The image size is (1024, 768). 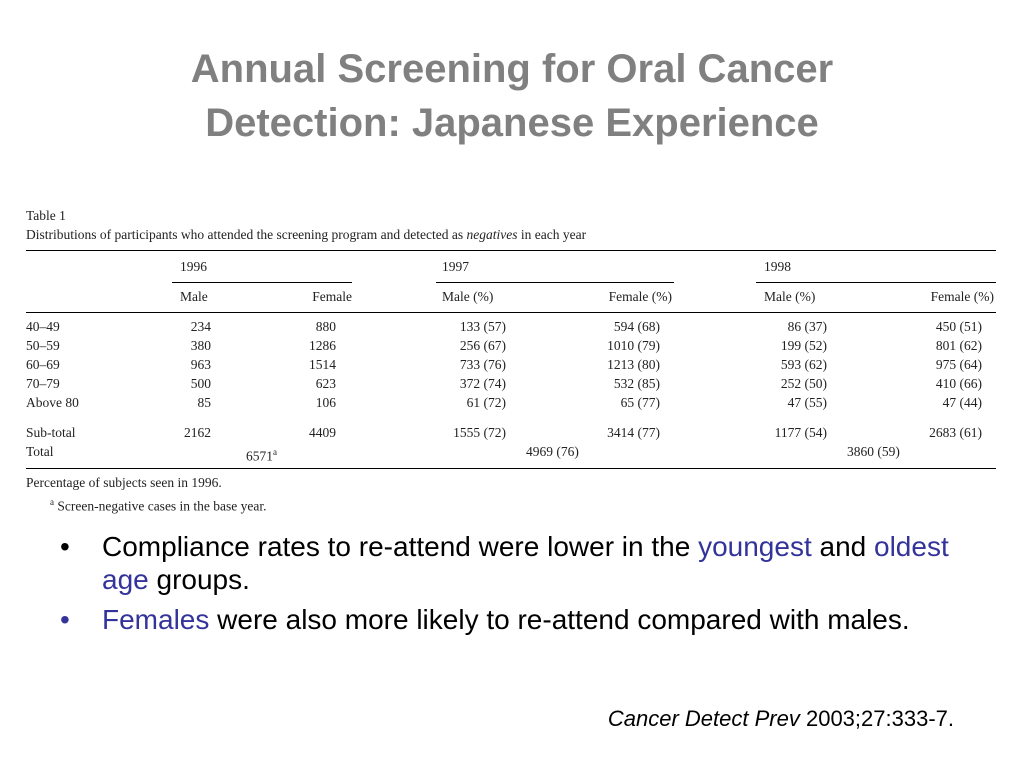 What do you see at coordinates (486, 402) in the screenshot?
I see `table-cell: 61 (72)` at bounding box center [486, 402].